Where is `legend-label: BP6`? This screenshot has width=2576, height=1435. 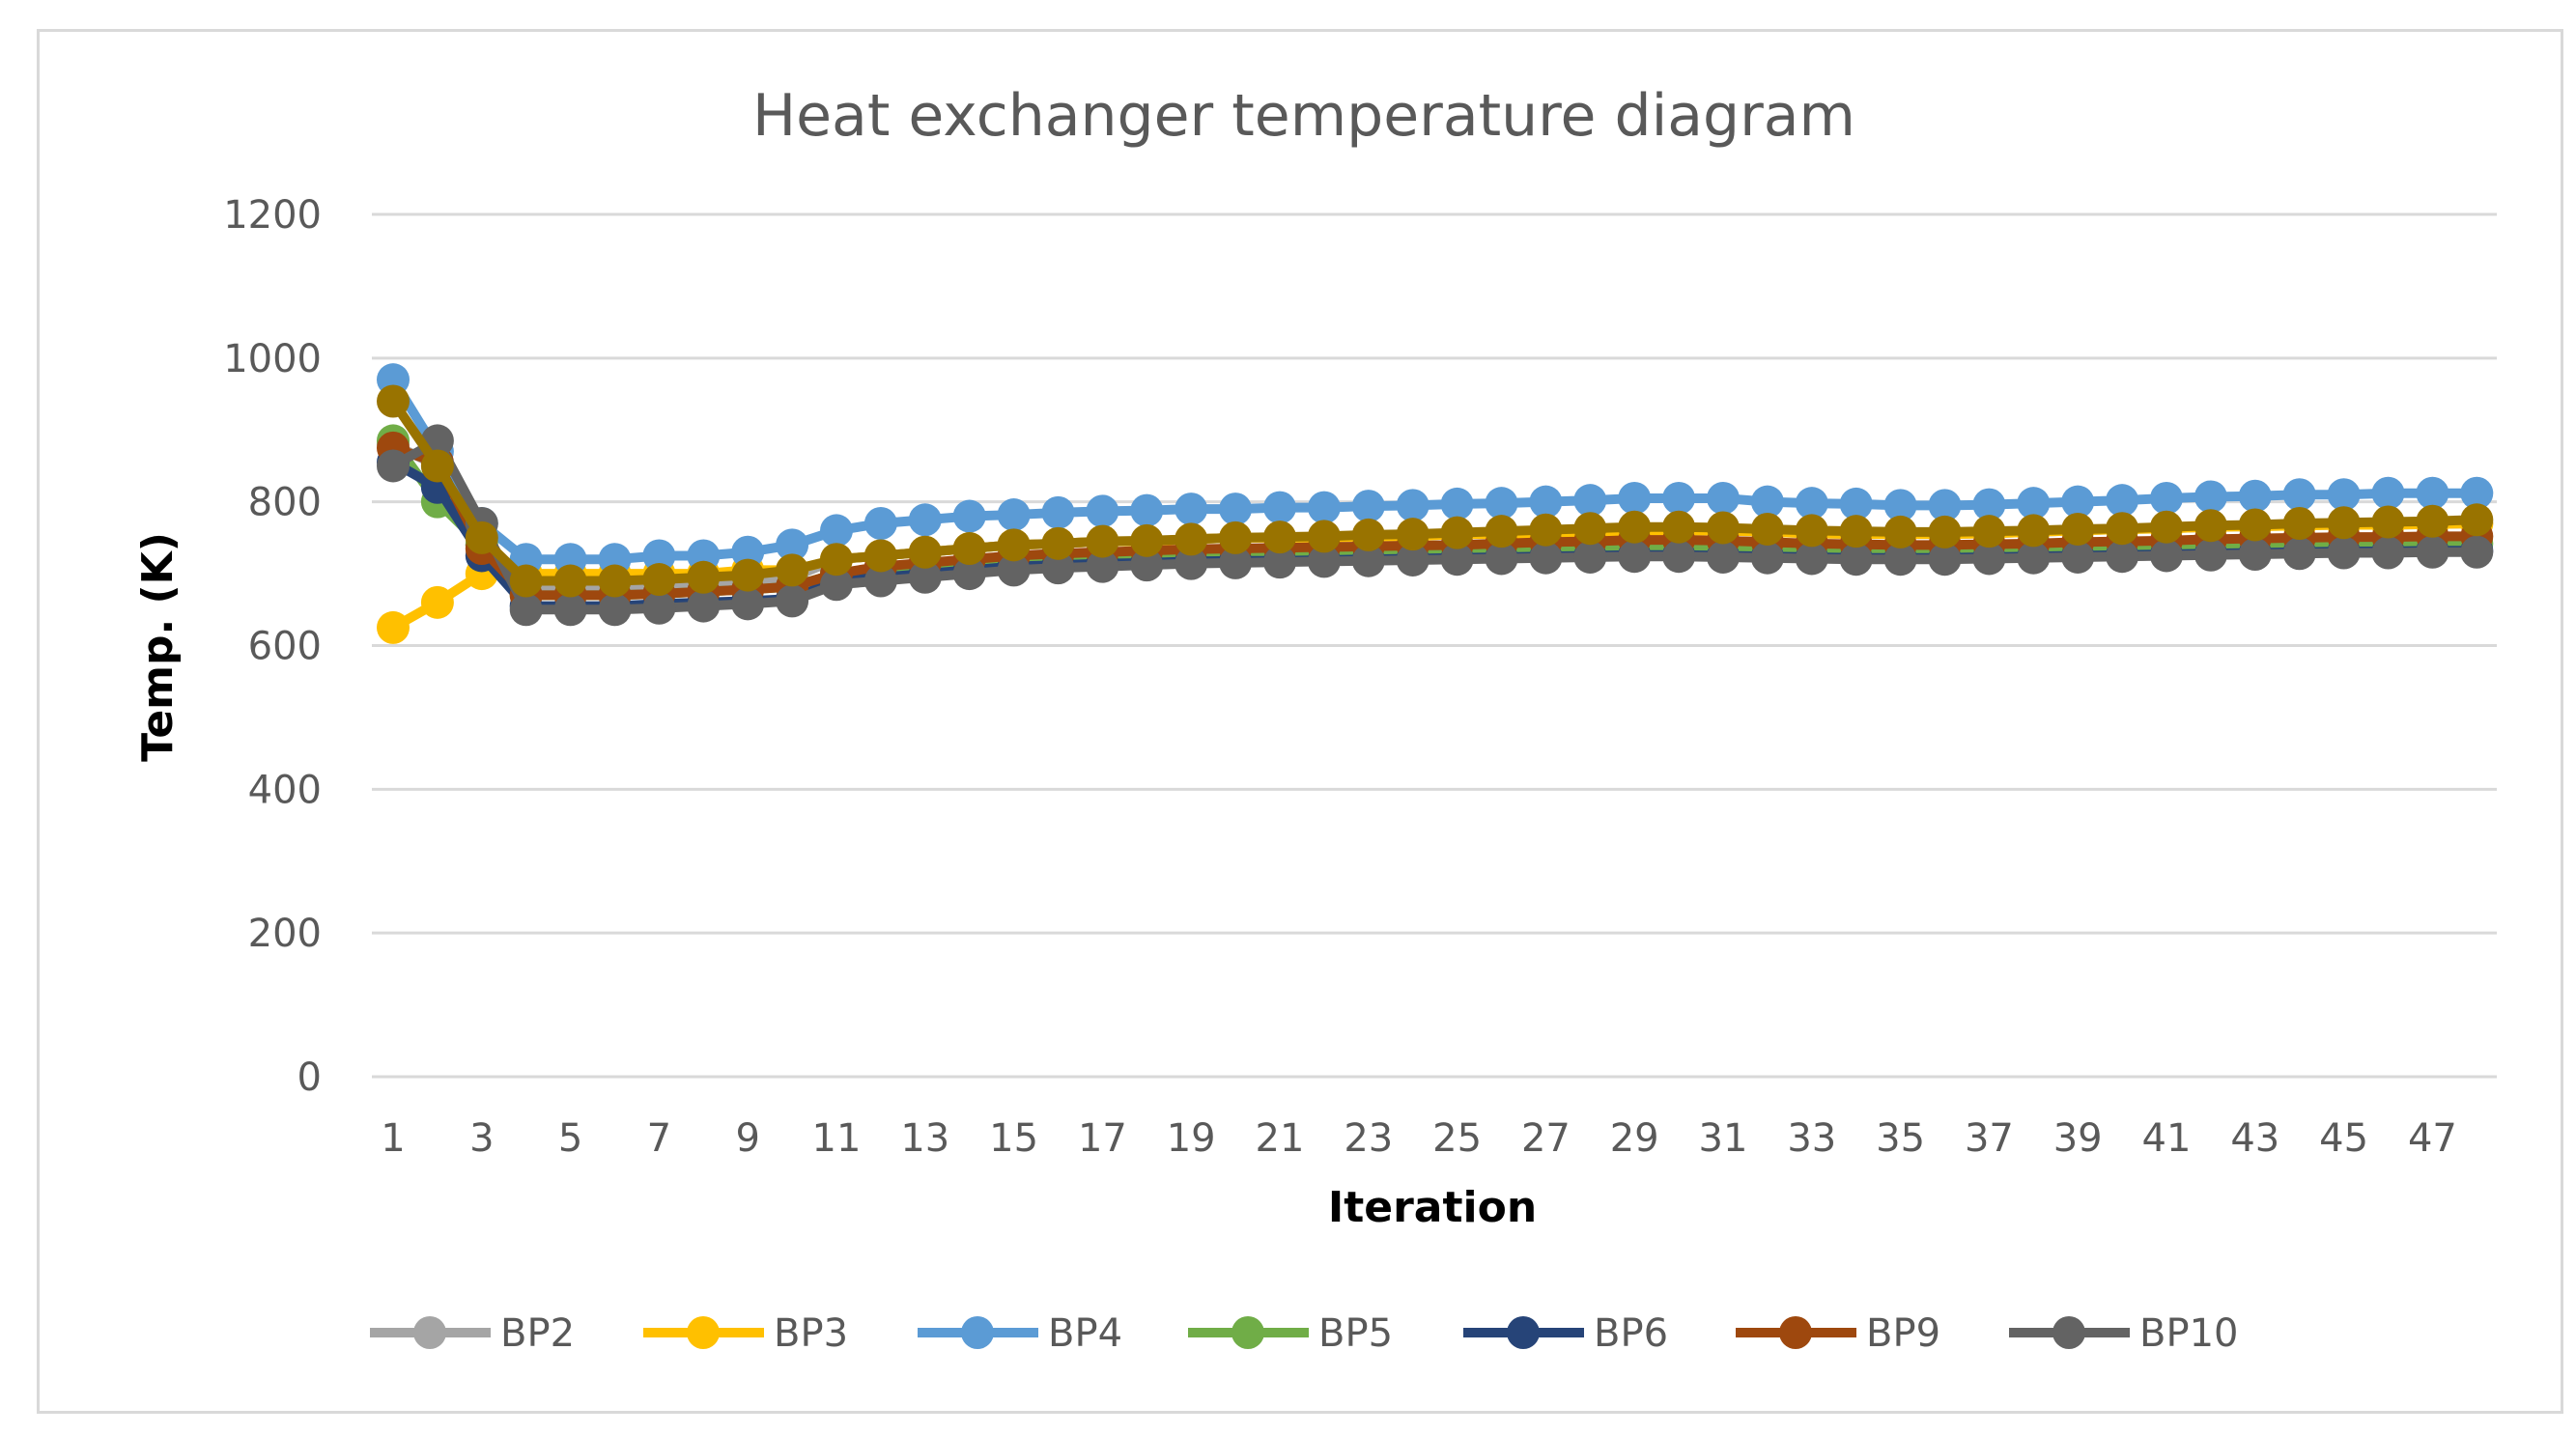 legend-label: BP6 is located at coordinates (1631, 1334).